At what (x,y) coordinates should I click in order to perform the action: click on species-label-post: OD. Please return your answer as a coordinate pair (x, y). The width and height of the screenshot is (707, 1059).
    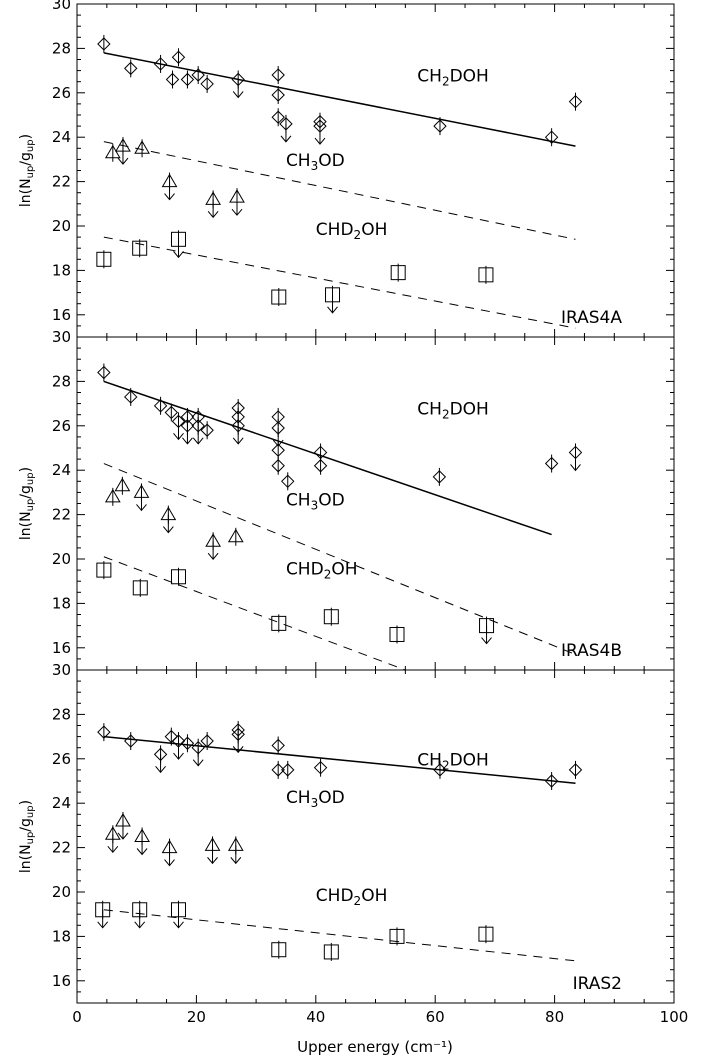
    Looking at the image, I should click on (331, 161).